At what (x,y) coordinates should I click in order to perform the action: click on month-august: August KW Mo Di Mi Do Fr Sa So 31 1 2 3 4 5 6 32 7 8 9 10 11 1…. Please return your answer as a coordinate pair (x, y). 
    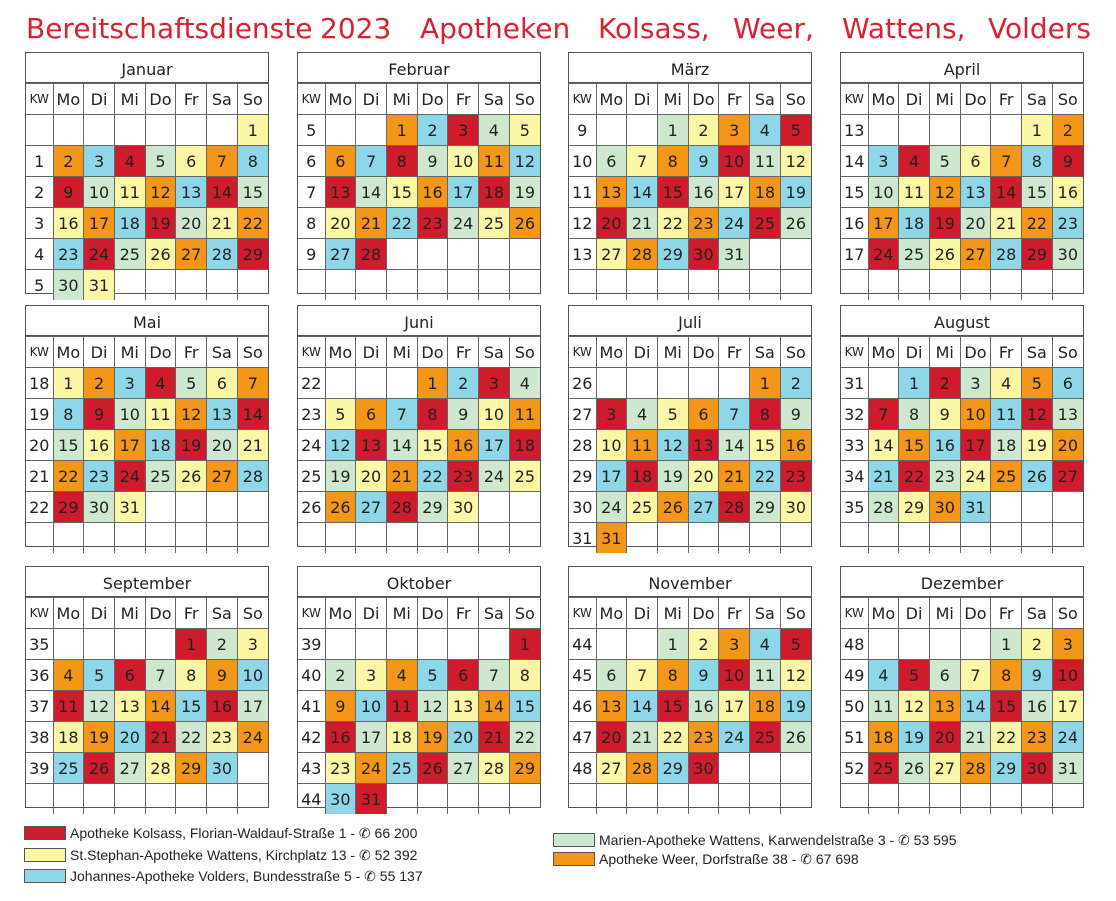
    Looking at the image, I should click on (962, 429).